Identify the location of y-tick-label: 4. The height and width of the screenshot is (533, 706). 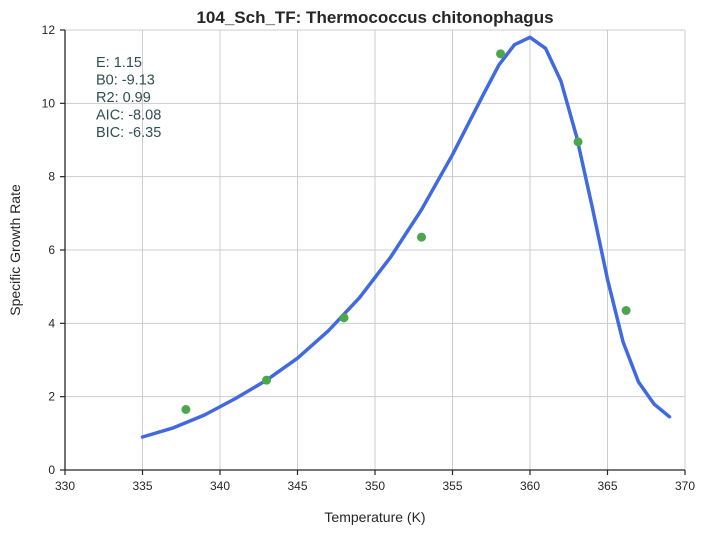
(51, 323).